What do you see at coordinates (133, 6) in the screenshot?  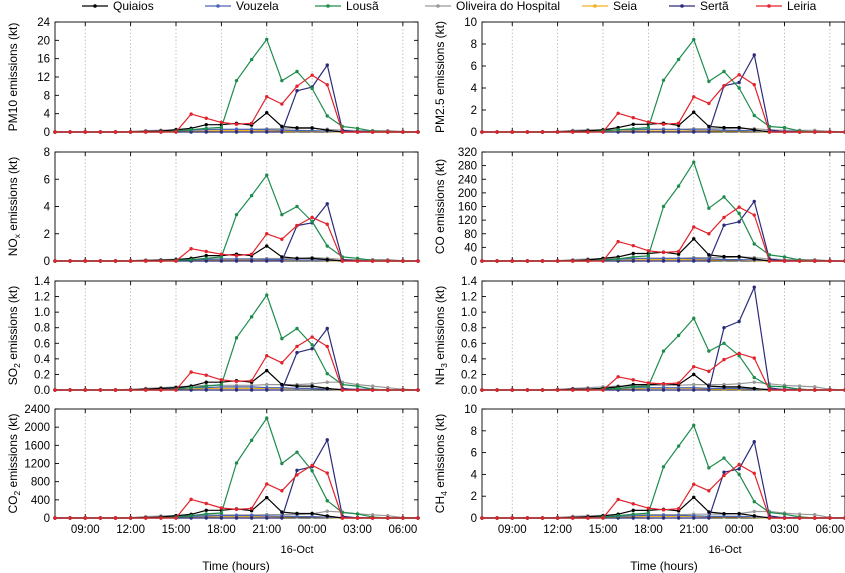 I see `legend-label: Quiaios` at bounding box center [133, 6].